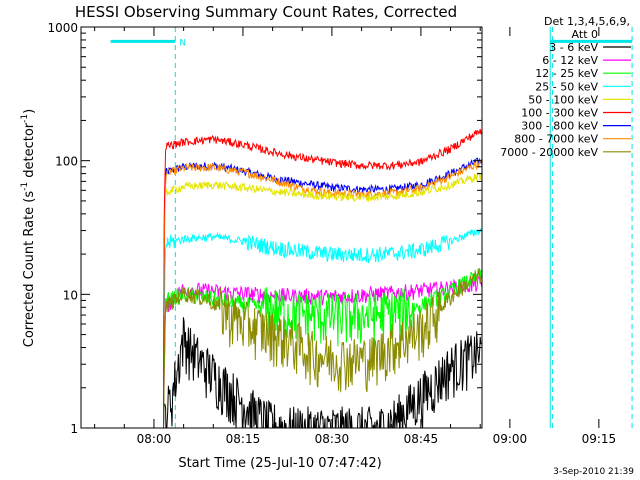 The height and width of the screenshot is (480, 640). What do you see at coordinates (556, 139) in the screenshot?
I see `legend-entry-label: 800 - 7000 keV` at bounding box center [556, 139].